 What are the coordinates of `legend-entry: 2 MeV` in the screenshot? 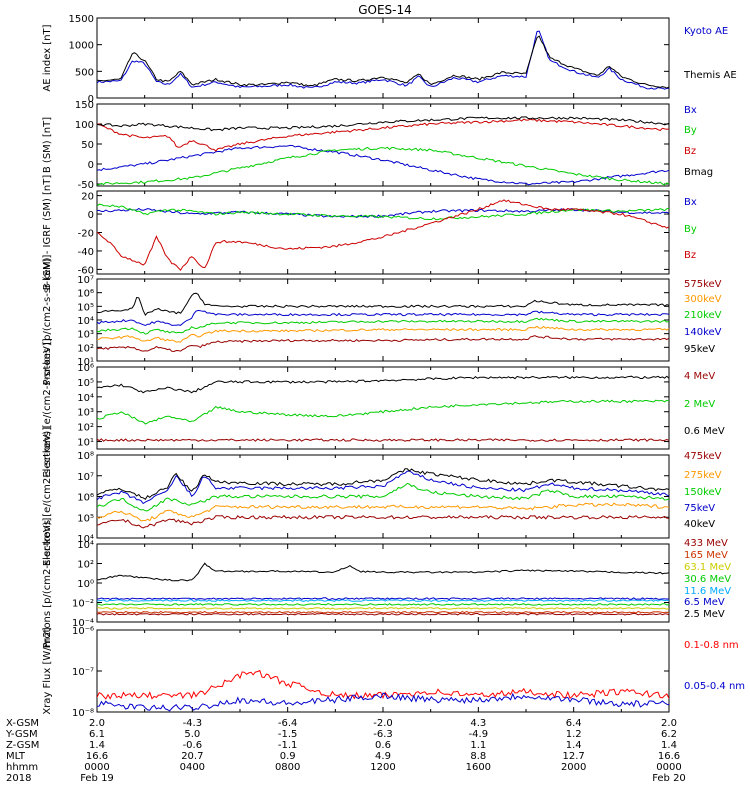 It's located at (699, 404).